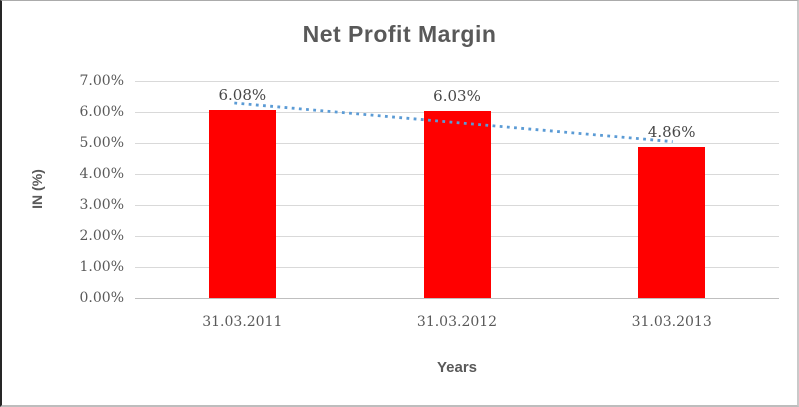 This screenshot has width=799, height=407. Describe the element at coordinates (457, 322) in the screenshot. I see `x-tick-label: 31.03.2012` at that location.